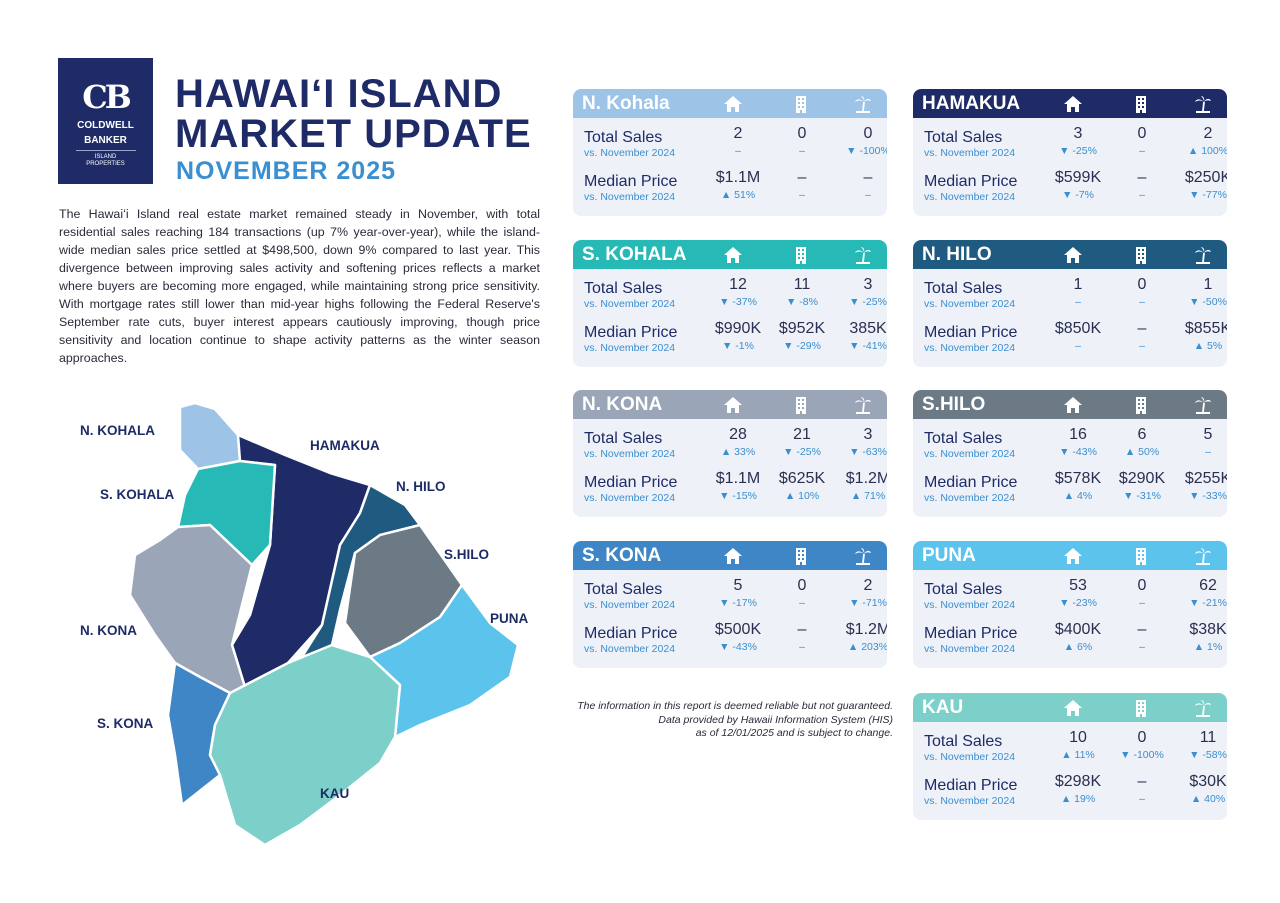 This screenshot has height=903, width=1280. I want to click on stat-cell: $30K ▲ 40%, so click(1200, 789).